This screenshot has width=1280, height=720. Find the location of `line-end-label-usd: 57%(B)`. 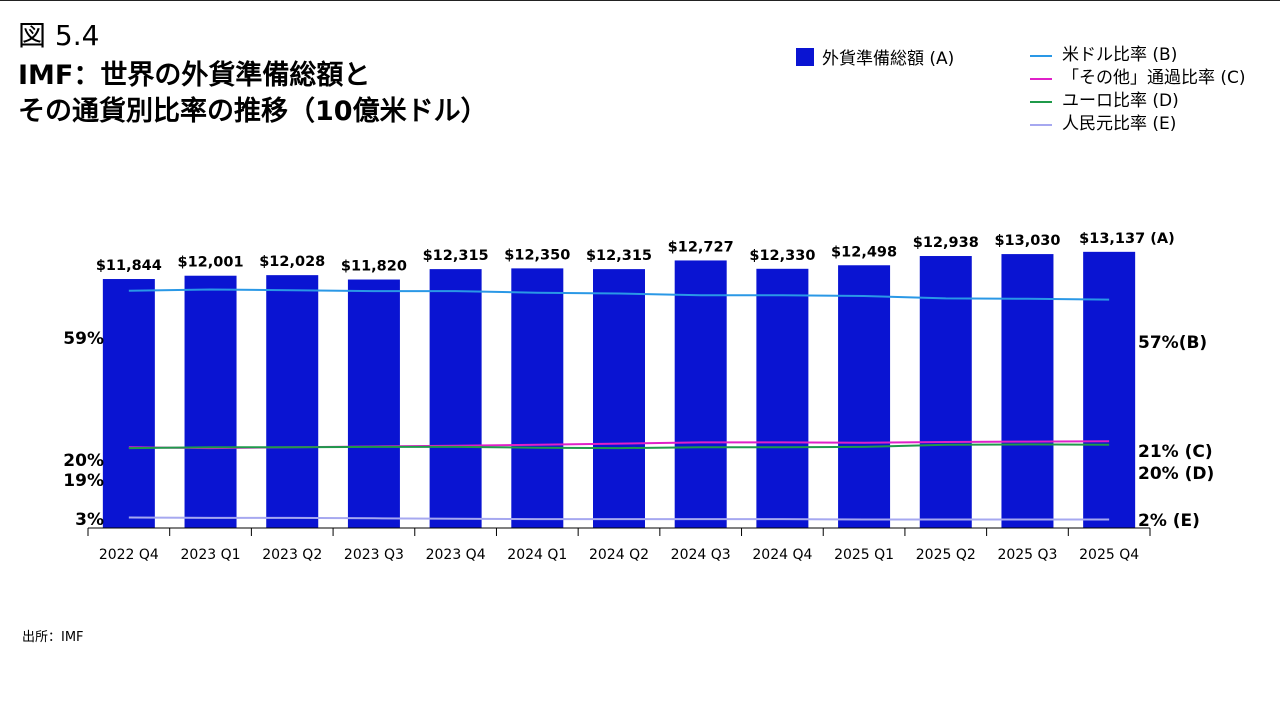

line-end-label-usd: 57%(B) is located at coordinates (1172, 343).